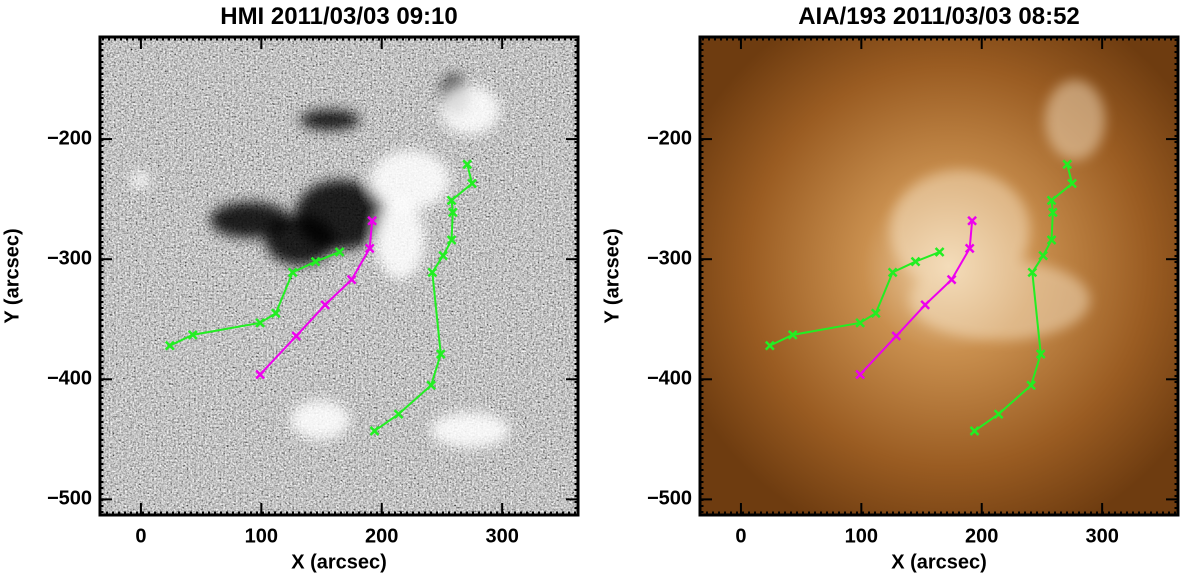 This screenshot has height=583, width=1182. I want to click on chart-title: HMI 2011/03/03 09:10, so click(339, 16).